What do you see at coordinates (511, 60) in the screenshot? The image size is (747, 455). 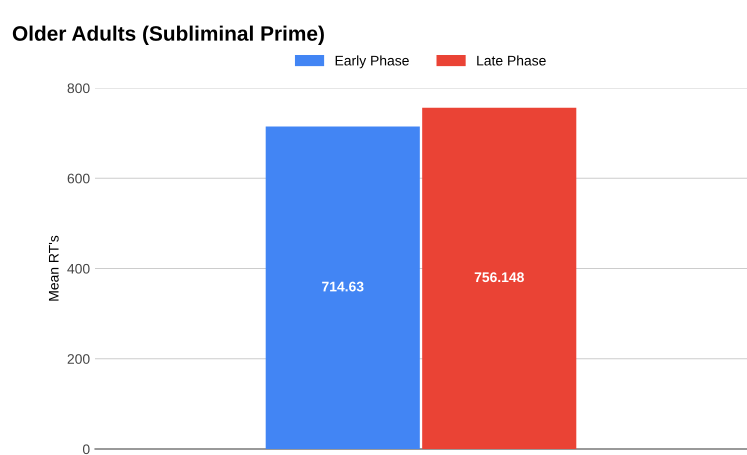 I see `legend-label: Late Phase` at bounding box center [511, 60].